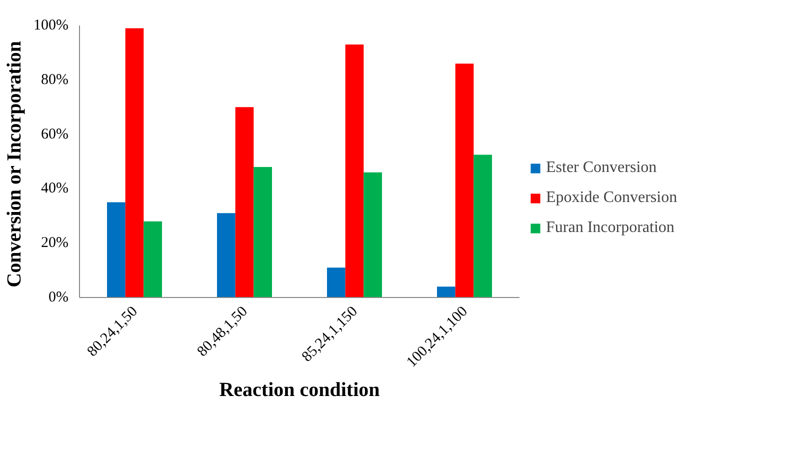 The image size is (791, 452). I want to click on y-tick-label: 80%, so click(55, 80).